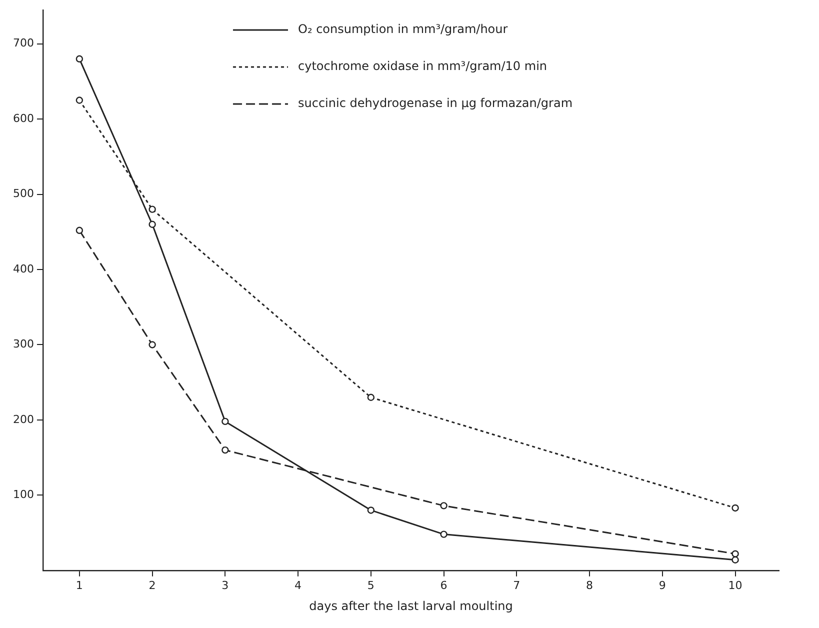  Describe the element at coordinates (435, 103) in the screenshot. I see `legend-label: succinic dehydrogenase in µg formazan/gram` at that location.